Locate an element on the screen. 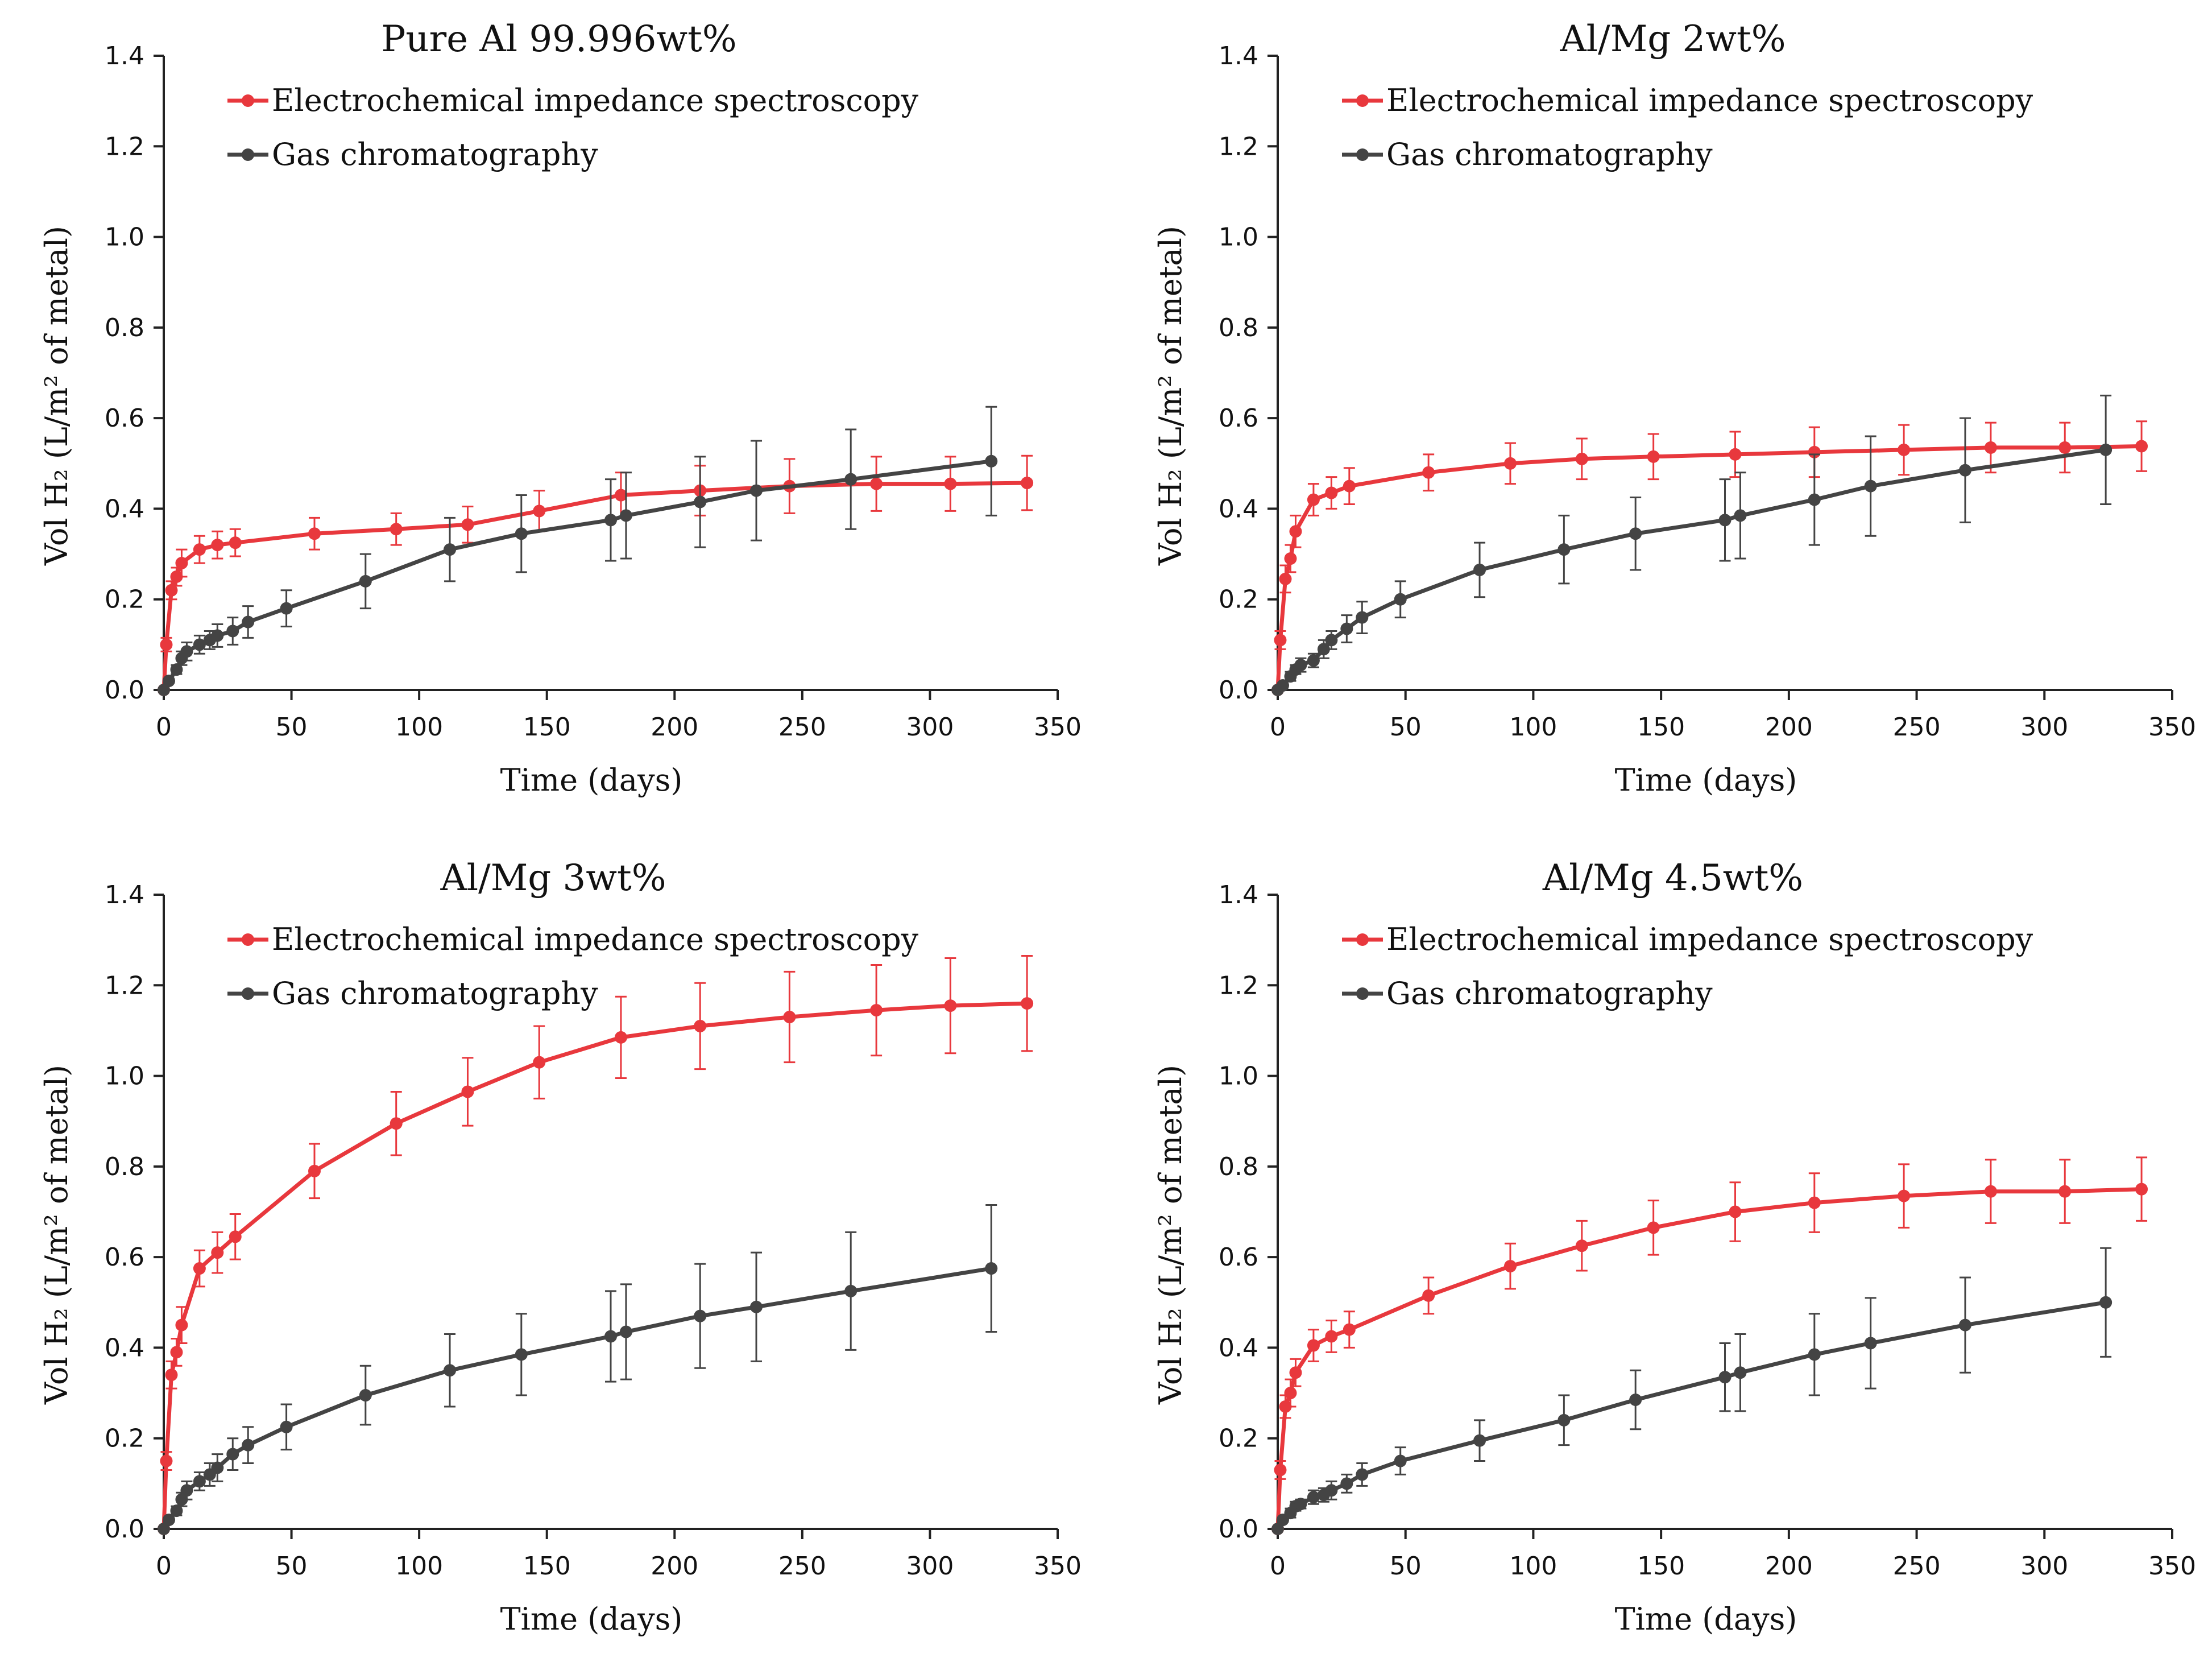  legend-label: Electrochemical impedance spectroscopy is located at coordinates (1709, 939).